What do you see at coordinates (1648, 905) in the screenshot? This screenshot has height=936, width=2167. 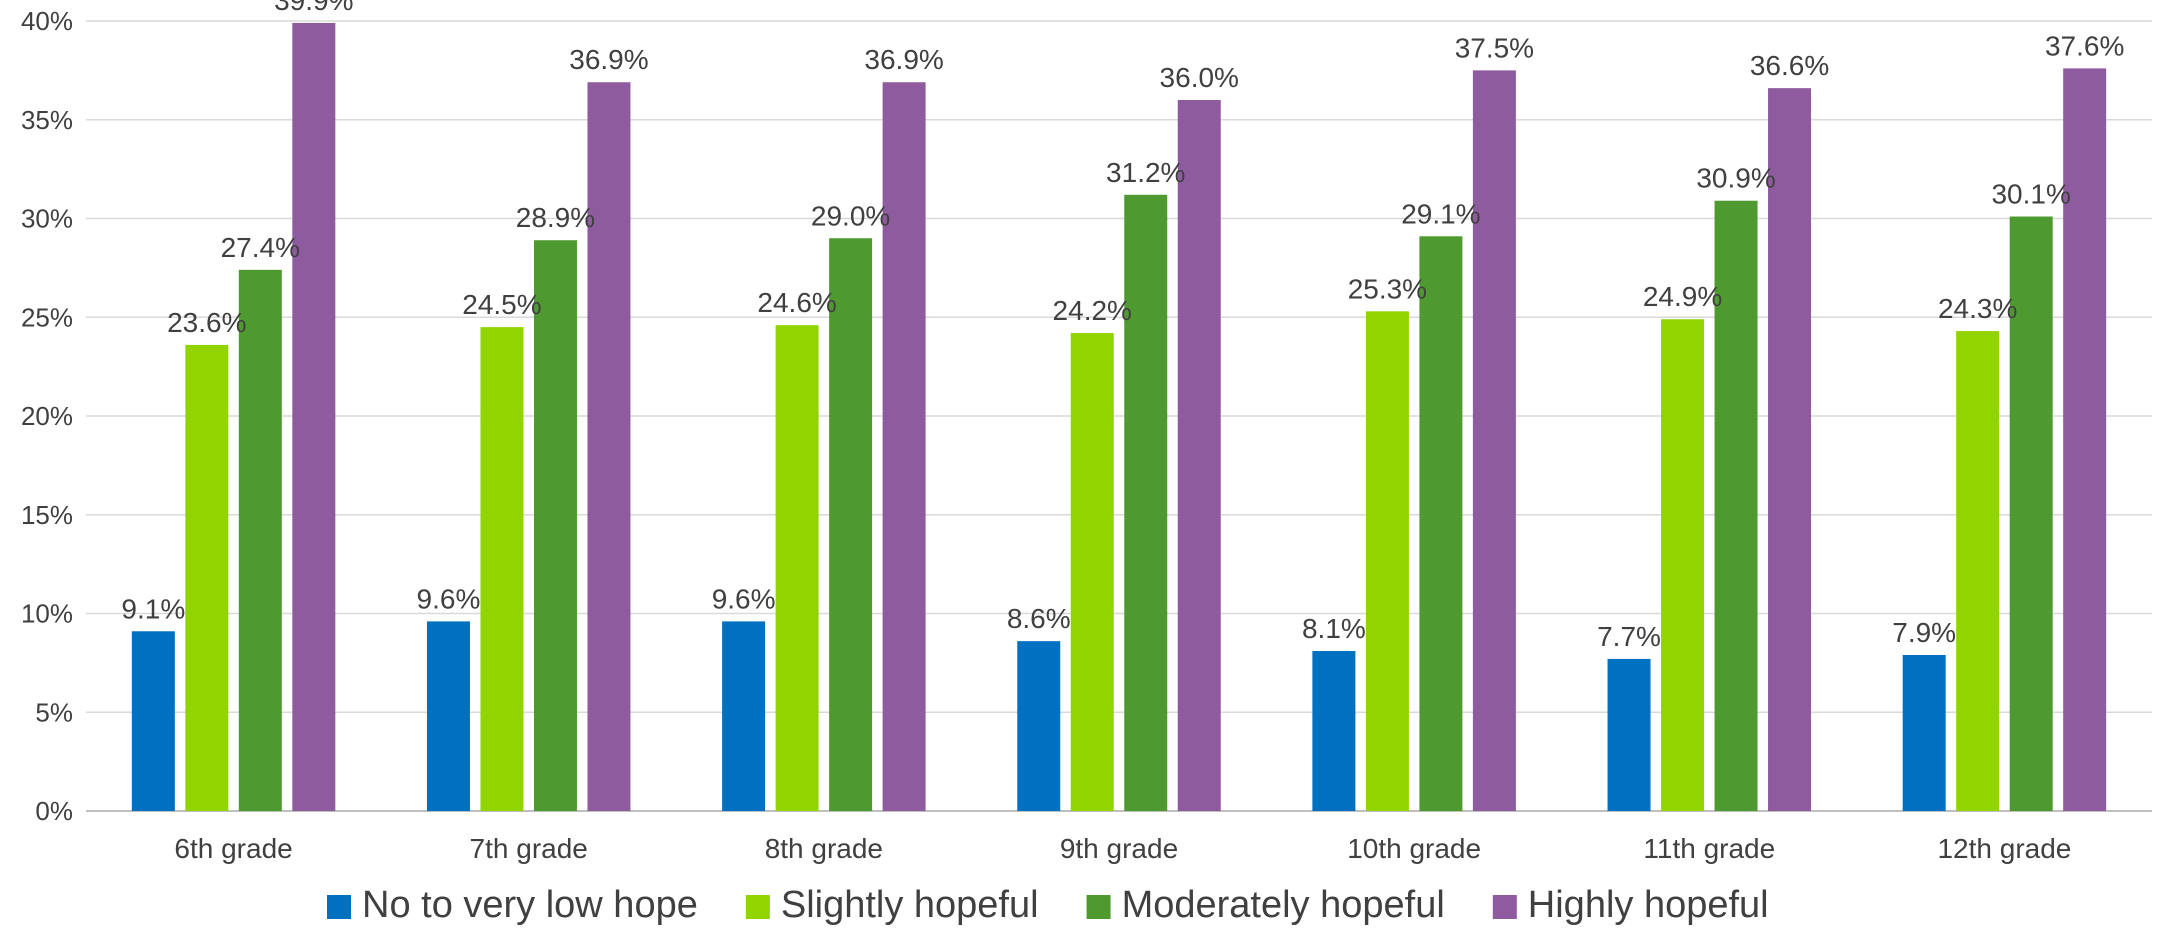 I see `legend-label: Highly hopeful` at bounding box center [1648, 905].